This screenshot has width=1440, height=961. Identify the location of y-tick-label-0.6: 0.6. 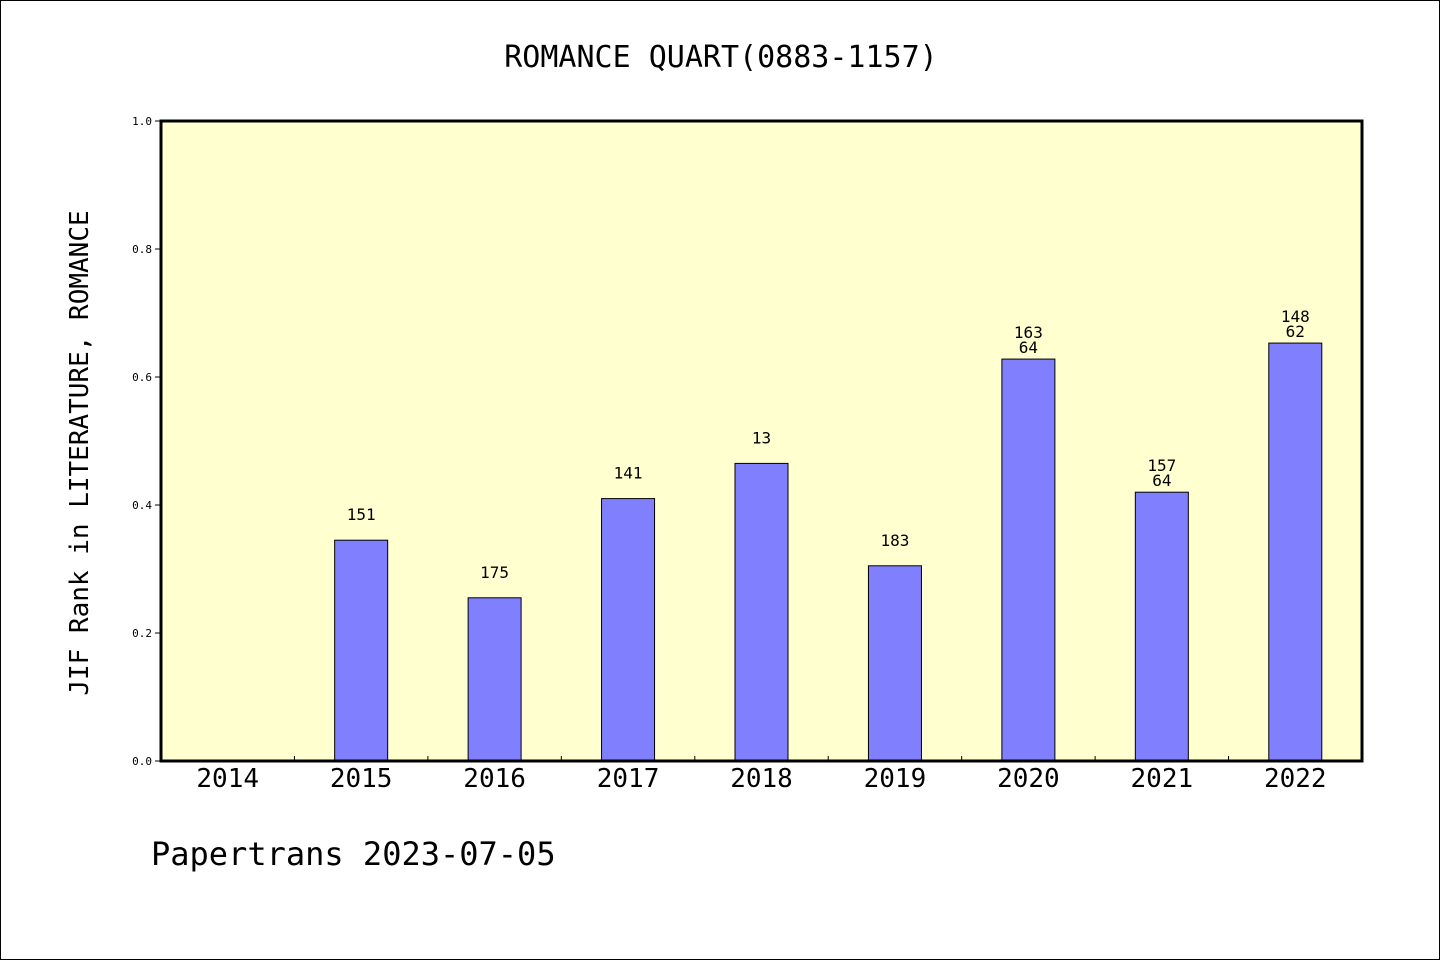
(142, 377).